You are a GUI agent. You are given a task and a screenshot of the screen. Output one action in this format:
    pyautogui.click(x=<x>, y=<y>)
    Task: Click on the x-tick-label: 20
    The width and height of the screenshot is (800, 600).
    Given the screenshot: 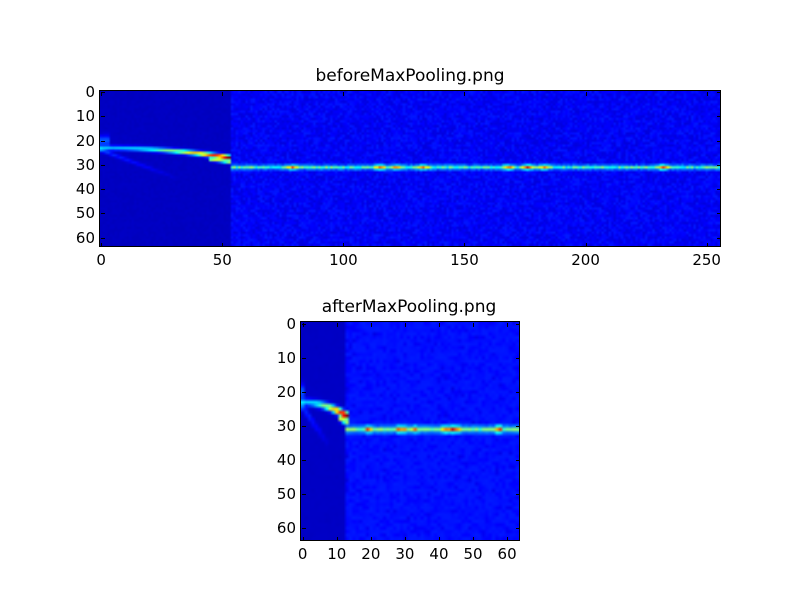 What is the action you would take?
    pyautogui.click(x=371, y=554)
    